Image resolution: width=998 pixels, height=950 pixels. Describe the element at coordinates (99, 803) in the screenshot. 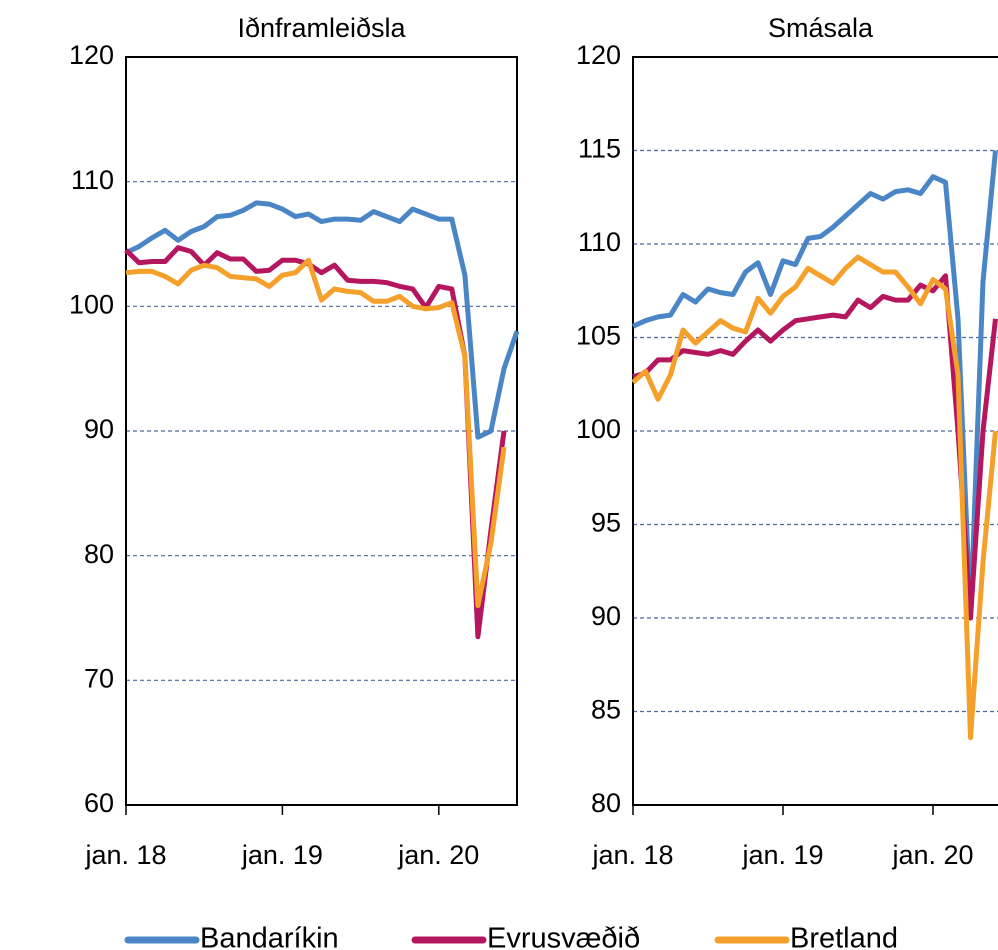

I see `y-tick-label: 60` at that location.